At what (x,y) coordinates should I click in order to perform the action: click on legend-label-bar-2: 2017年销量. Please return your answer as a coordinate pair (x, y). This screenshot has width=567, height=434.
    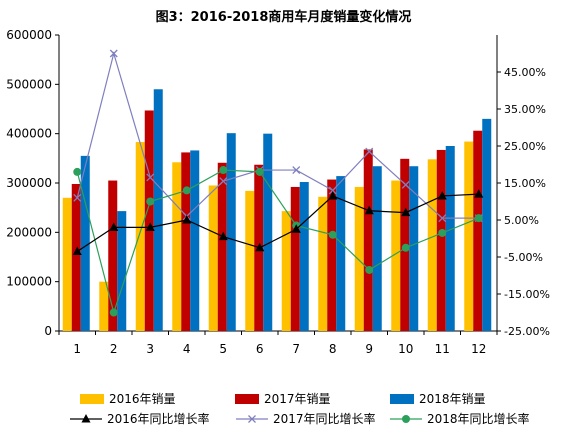
    Looking at the image, I should click on (297, 399).